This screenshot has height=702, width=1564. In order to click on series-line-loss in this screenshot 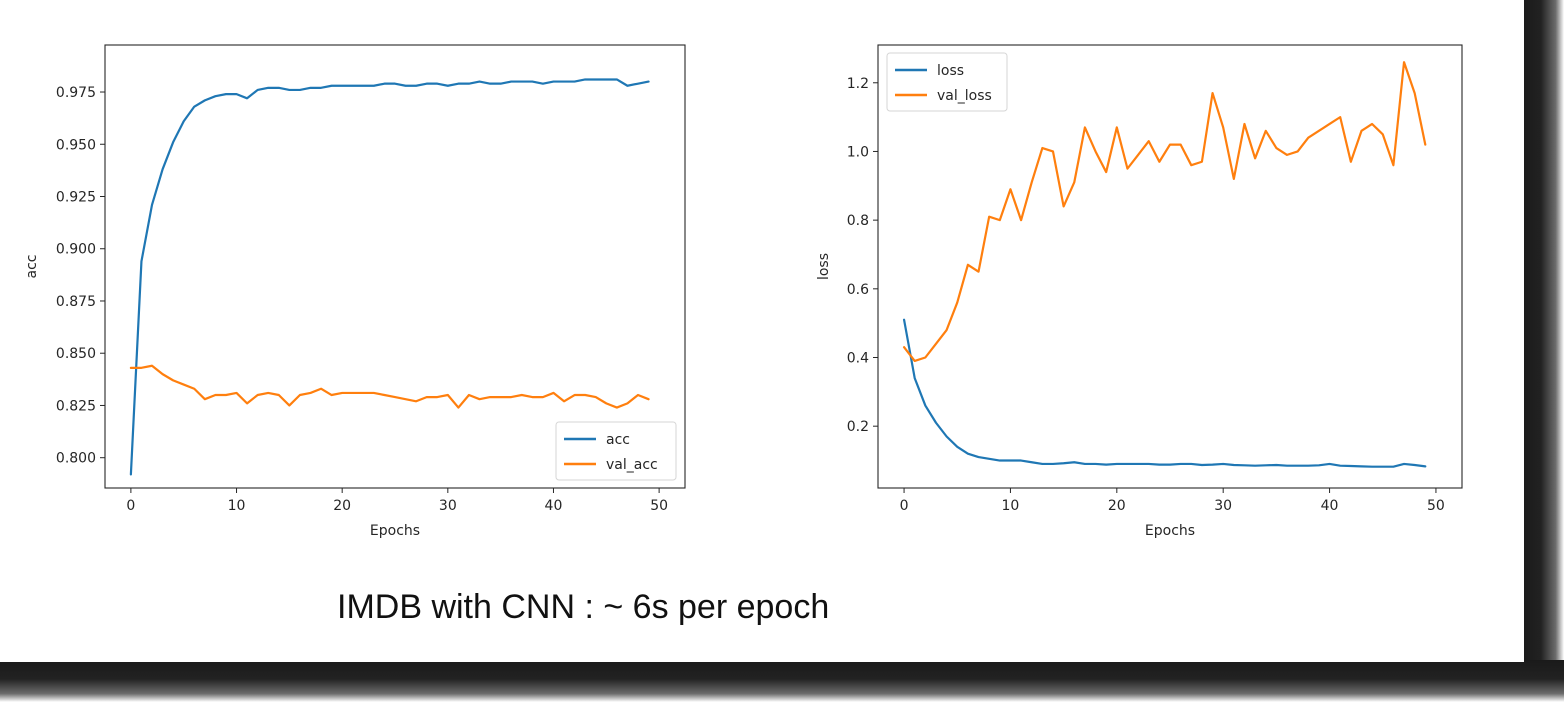, I will do `click(1164, 393)`.